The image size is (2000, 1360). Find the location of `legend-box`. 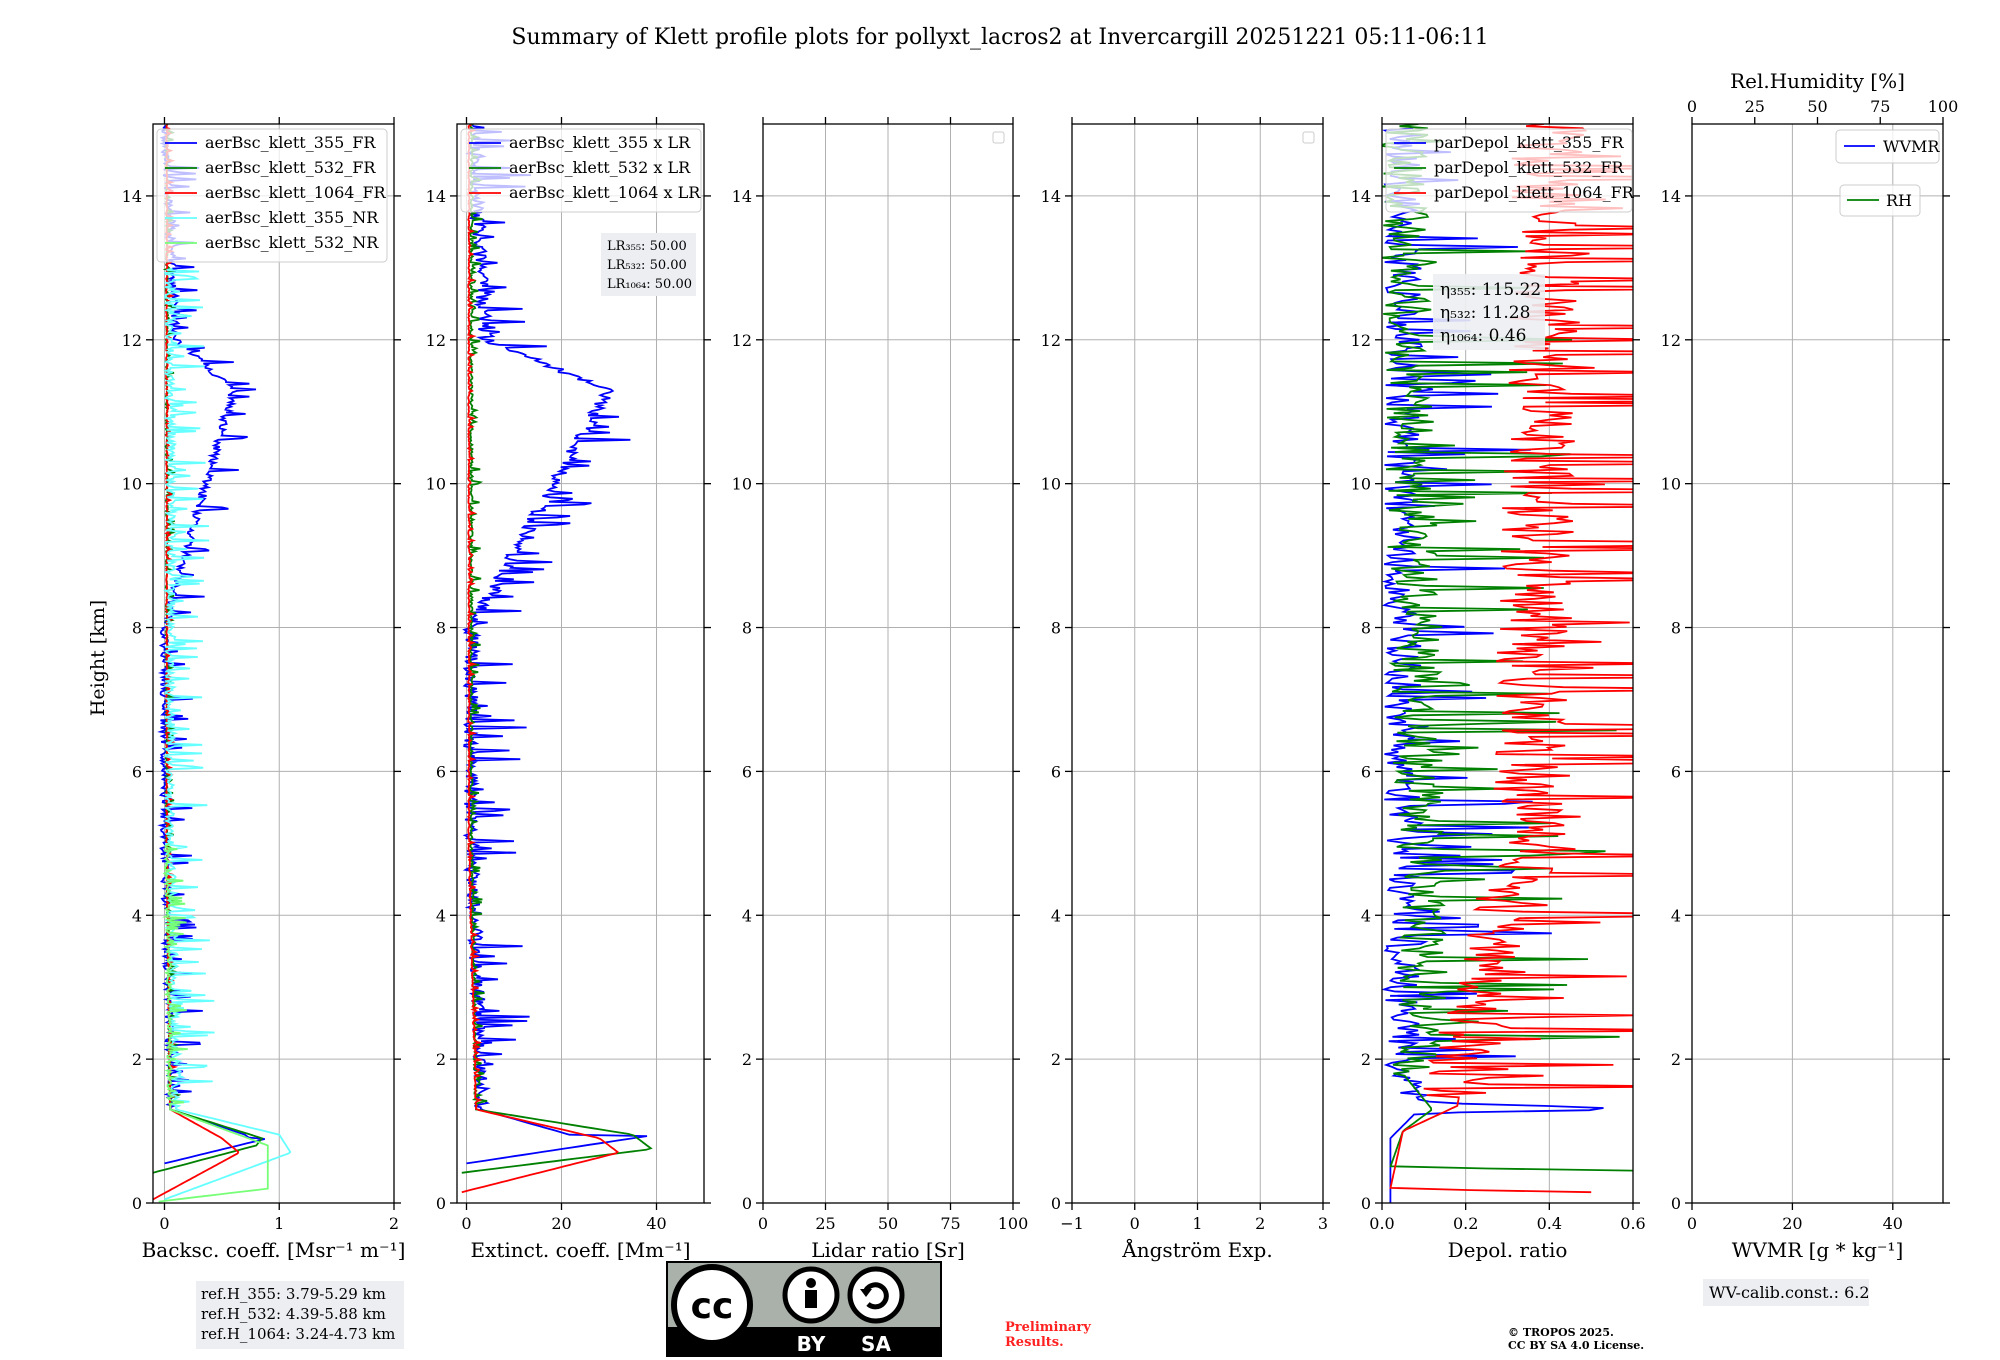

legend-box is located at coordinates (272, 195).